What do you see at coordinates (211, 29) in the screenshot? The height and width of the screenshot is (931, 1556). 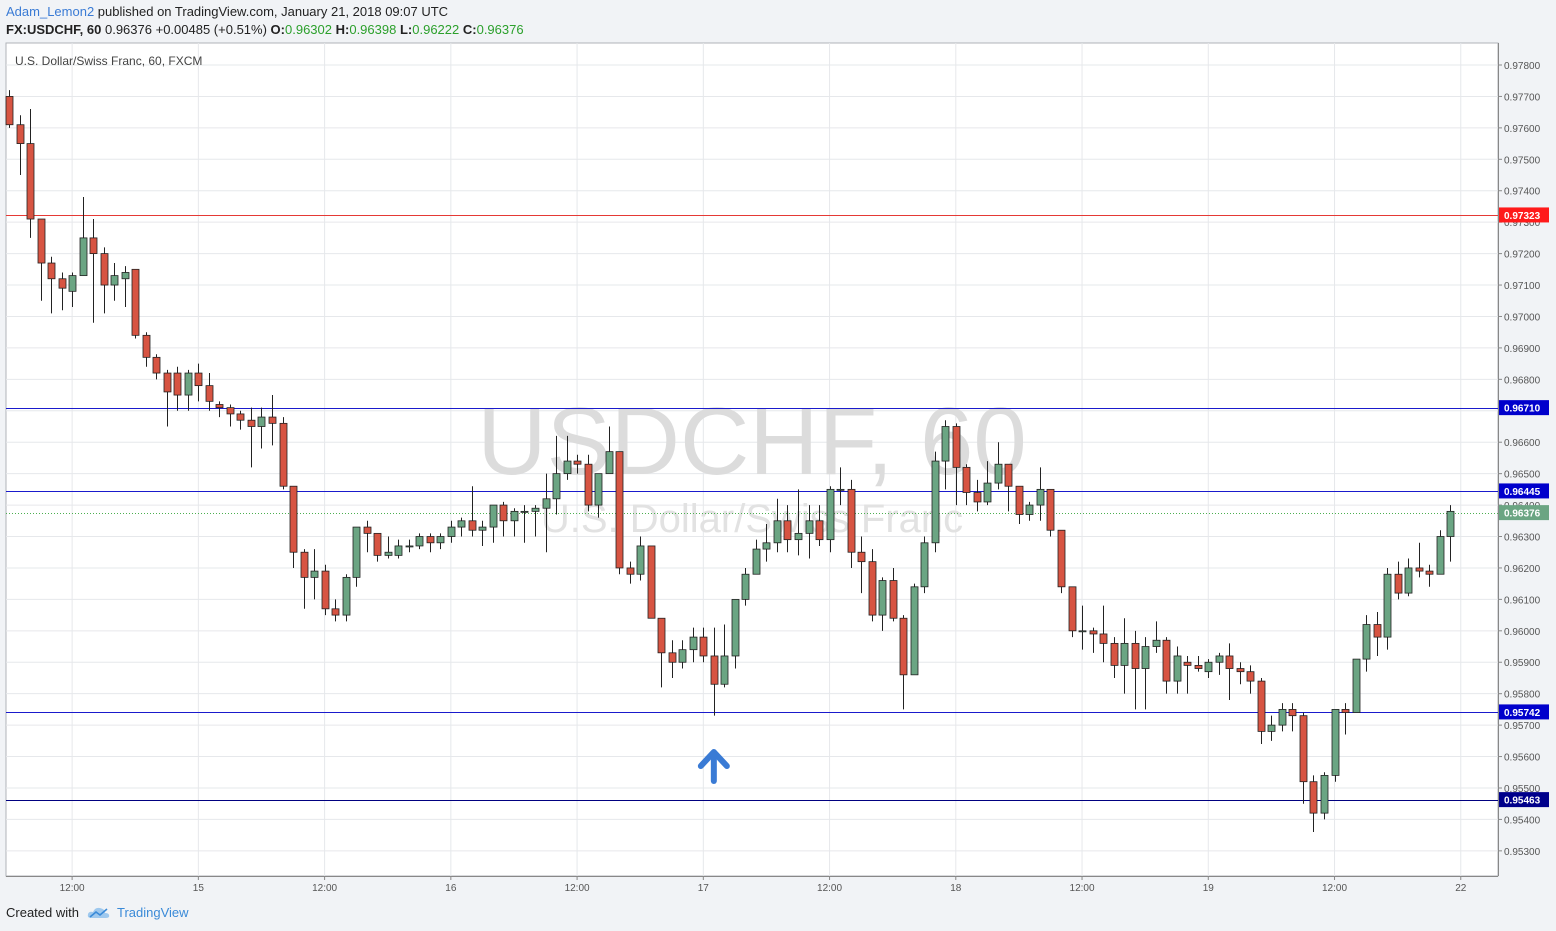 I see `price-change: +0.00485 (+0.51%)` at bounding box center [211, 29].